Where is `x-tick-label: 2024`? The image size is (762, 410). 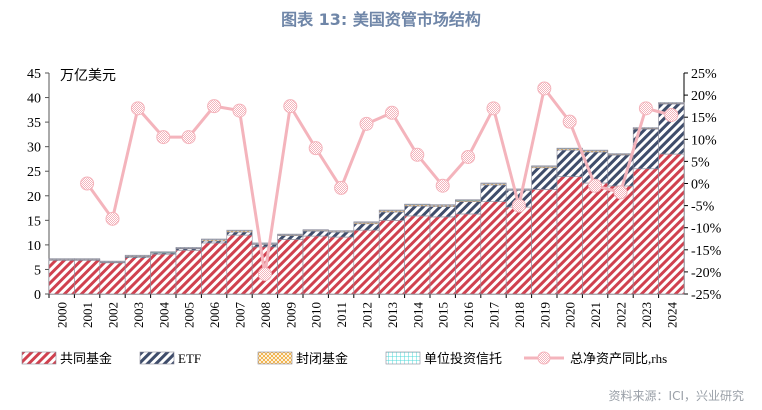
x-tick-label: 2024 is located at coordinates (671, 315).